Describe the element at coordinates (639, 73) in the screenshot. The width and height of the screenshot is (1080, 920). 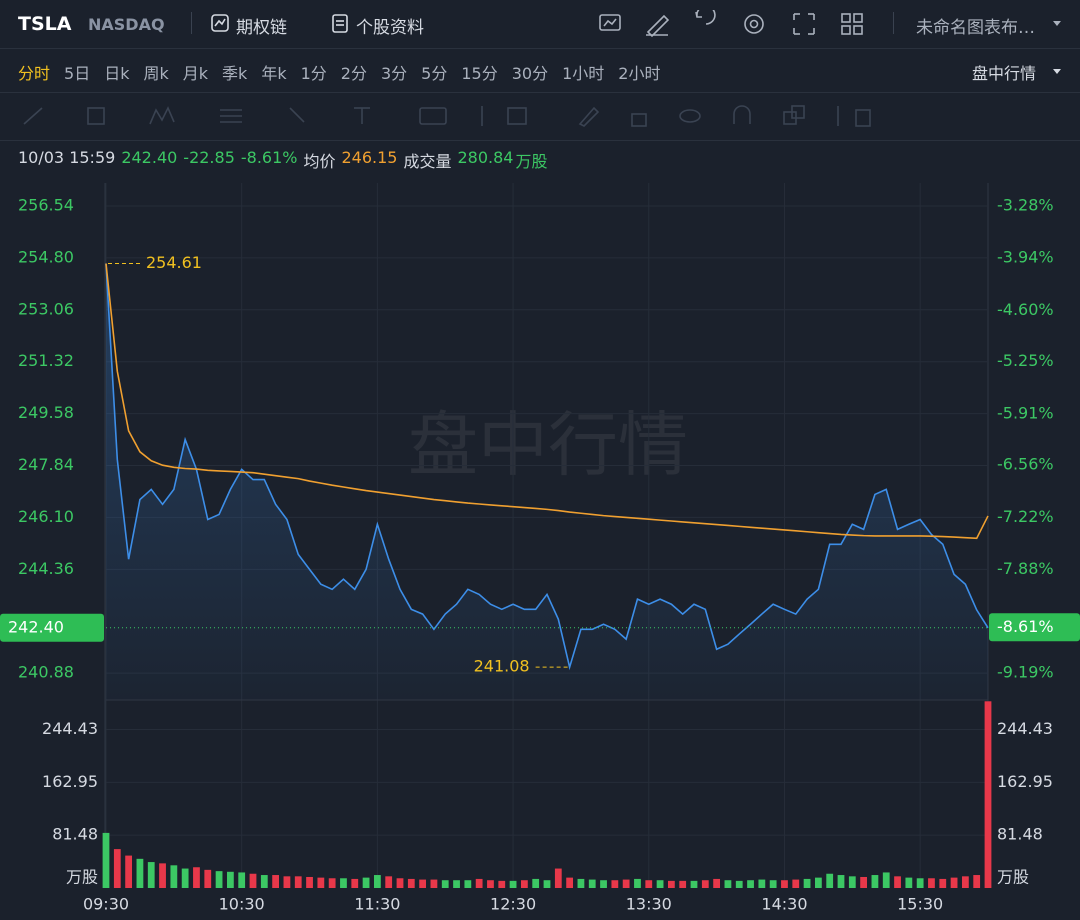
I see `period-tab: 2小时` at that location.